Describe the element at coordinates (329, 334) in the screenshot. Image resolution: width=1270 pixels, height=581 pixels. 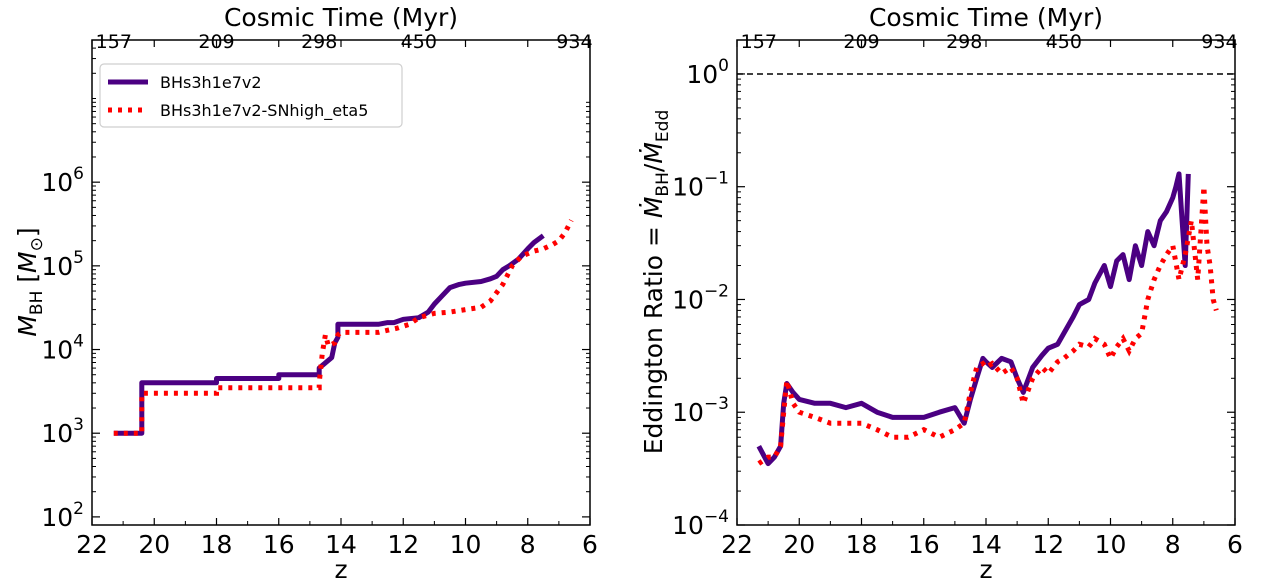
I see `series-line-bhs3h1e7v2` at that location.